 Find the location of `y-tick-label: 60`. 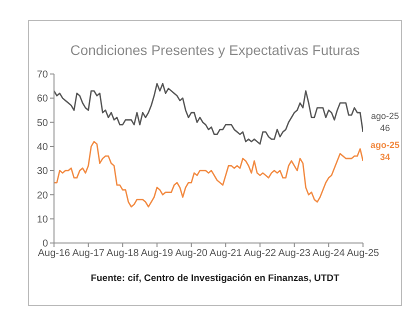

y-tick-label: 60 is located at coordinates (42, 99).